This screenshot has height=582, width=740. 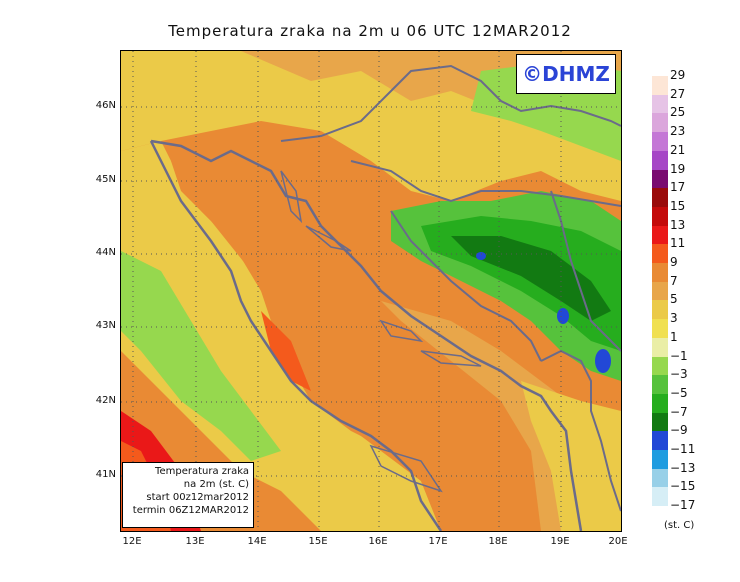 I want to click on lon-label-12e: 12E, so click(x=132, y=541).